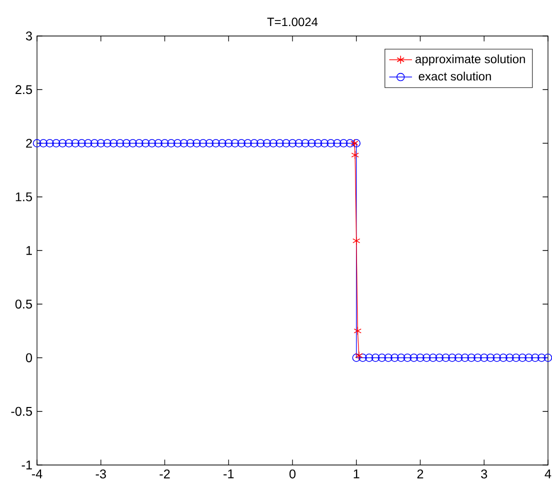  What do you see at coordinates (24, 89) in the screenshot?
I see `y-tick-label: 2.5` at bounding box center [24, 89].